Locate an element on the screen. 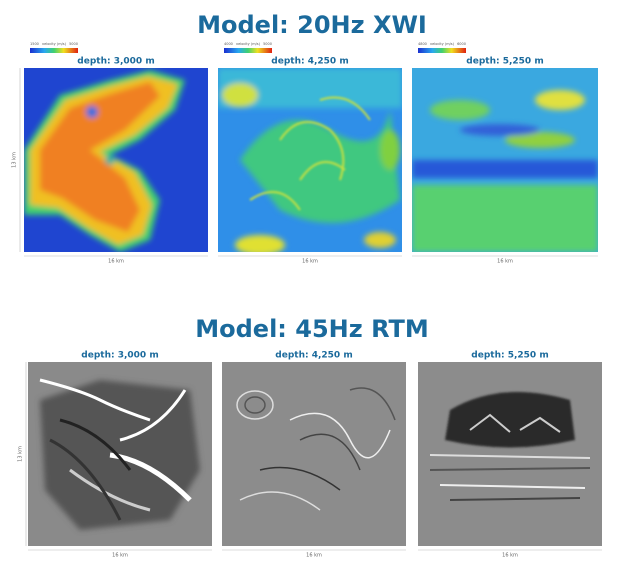 The width and height of the screenshot is (624, 564). colorbar-min: 4000 is located at coordinates (228, 44).